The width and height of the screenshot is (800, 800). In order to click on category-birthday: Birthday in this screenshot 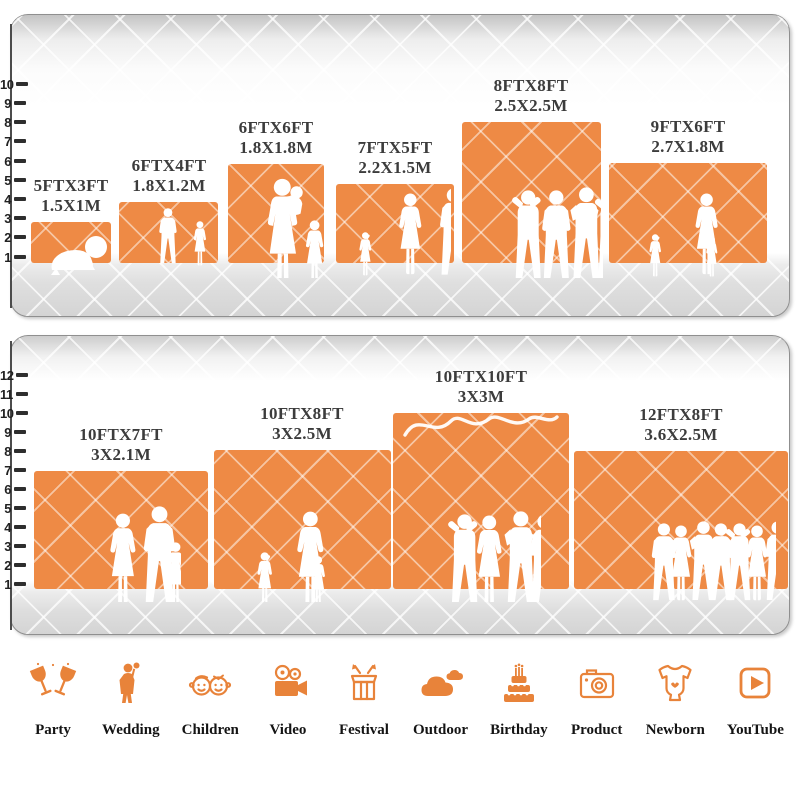, I will do `click(519, 698)`.